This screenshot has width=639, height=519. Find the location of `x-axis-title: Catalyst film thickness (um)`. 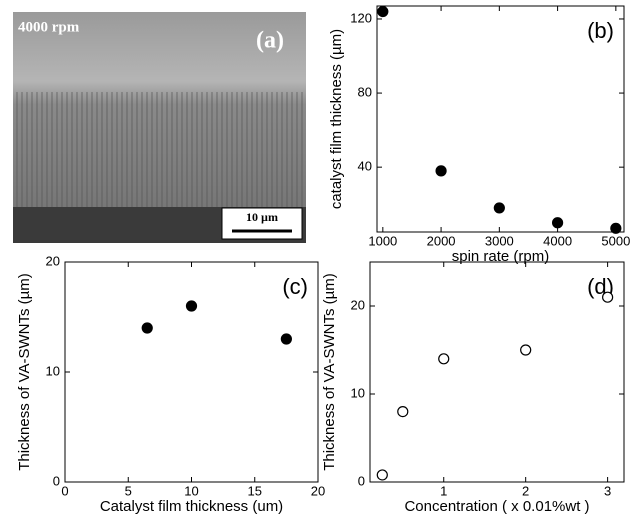

x-axis-title: Catalyst film thickness (um) is located at coordinates (191, 506).